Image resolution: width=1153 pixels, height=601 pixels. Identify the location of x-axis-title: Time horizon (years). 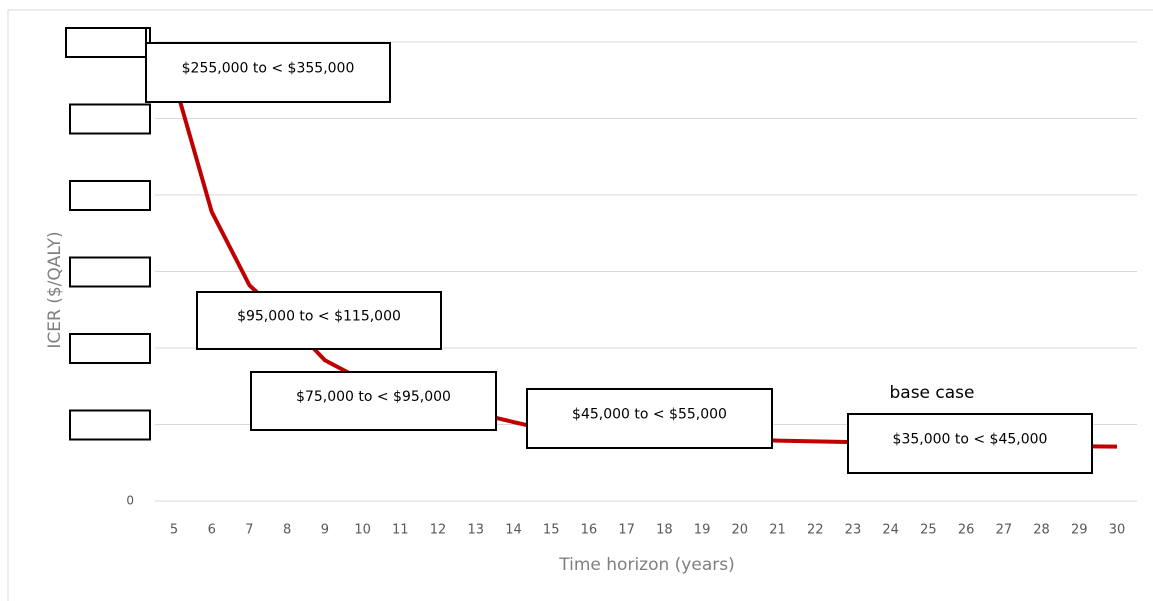
(646, 565).